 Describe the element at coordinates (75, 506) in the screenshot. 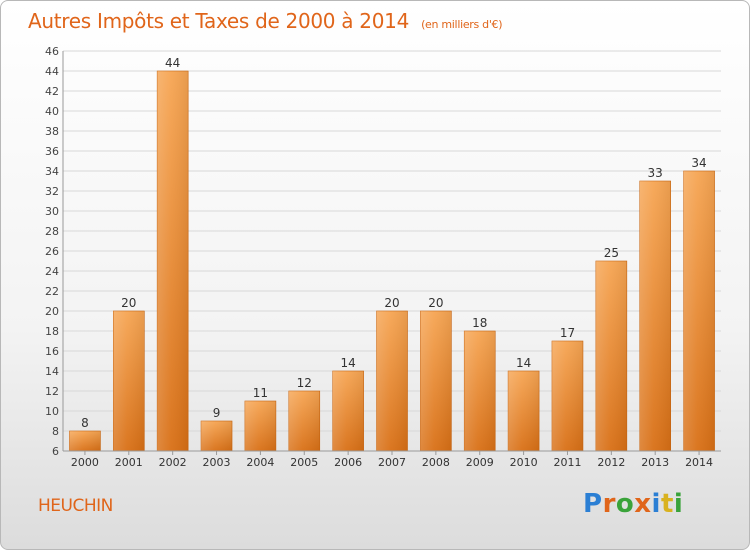

I see `commune-name: HEUCHIN` at that location.